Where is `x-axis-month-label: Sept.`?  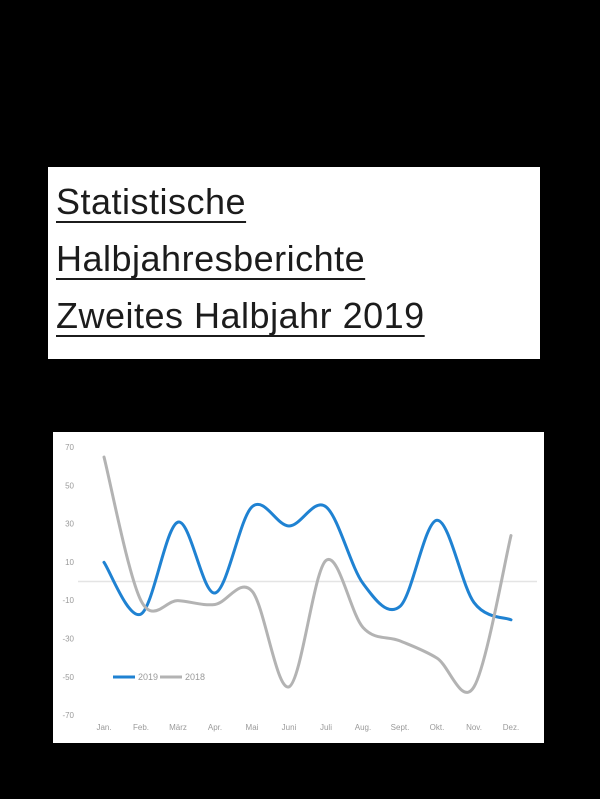
x-axis-month-label: Sept. is located at coordinates (400, 727).